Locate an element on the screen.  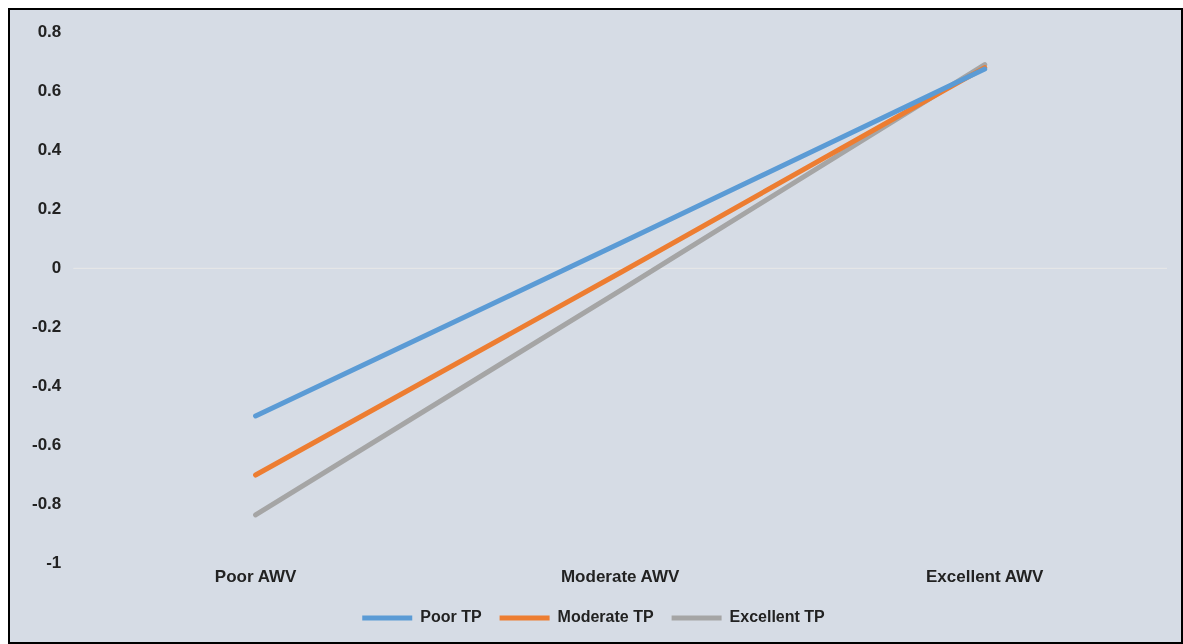
y-tick-label: -0.4 is located at coordinates (47, 386).